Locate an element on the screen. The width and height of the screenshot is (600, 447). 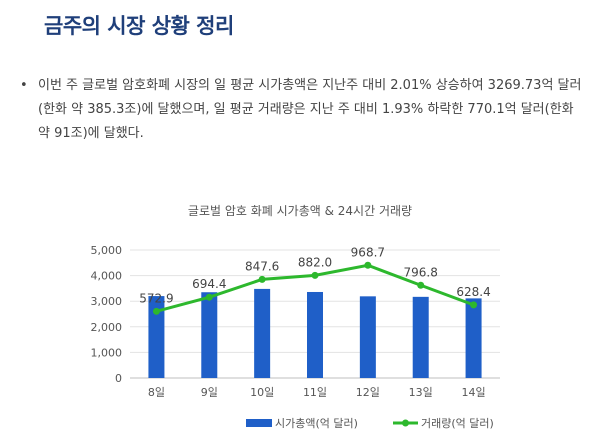
x-tick-label: 13일 is located at coordinates (421, 392).